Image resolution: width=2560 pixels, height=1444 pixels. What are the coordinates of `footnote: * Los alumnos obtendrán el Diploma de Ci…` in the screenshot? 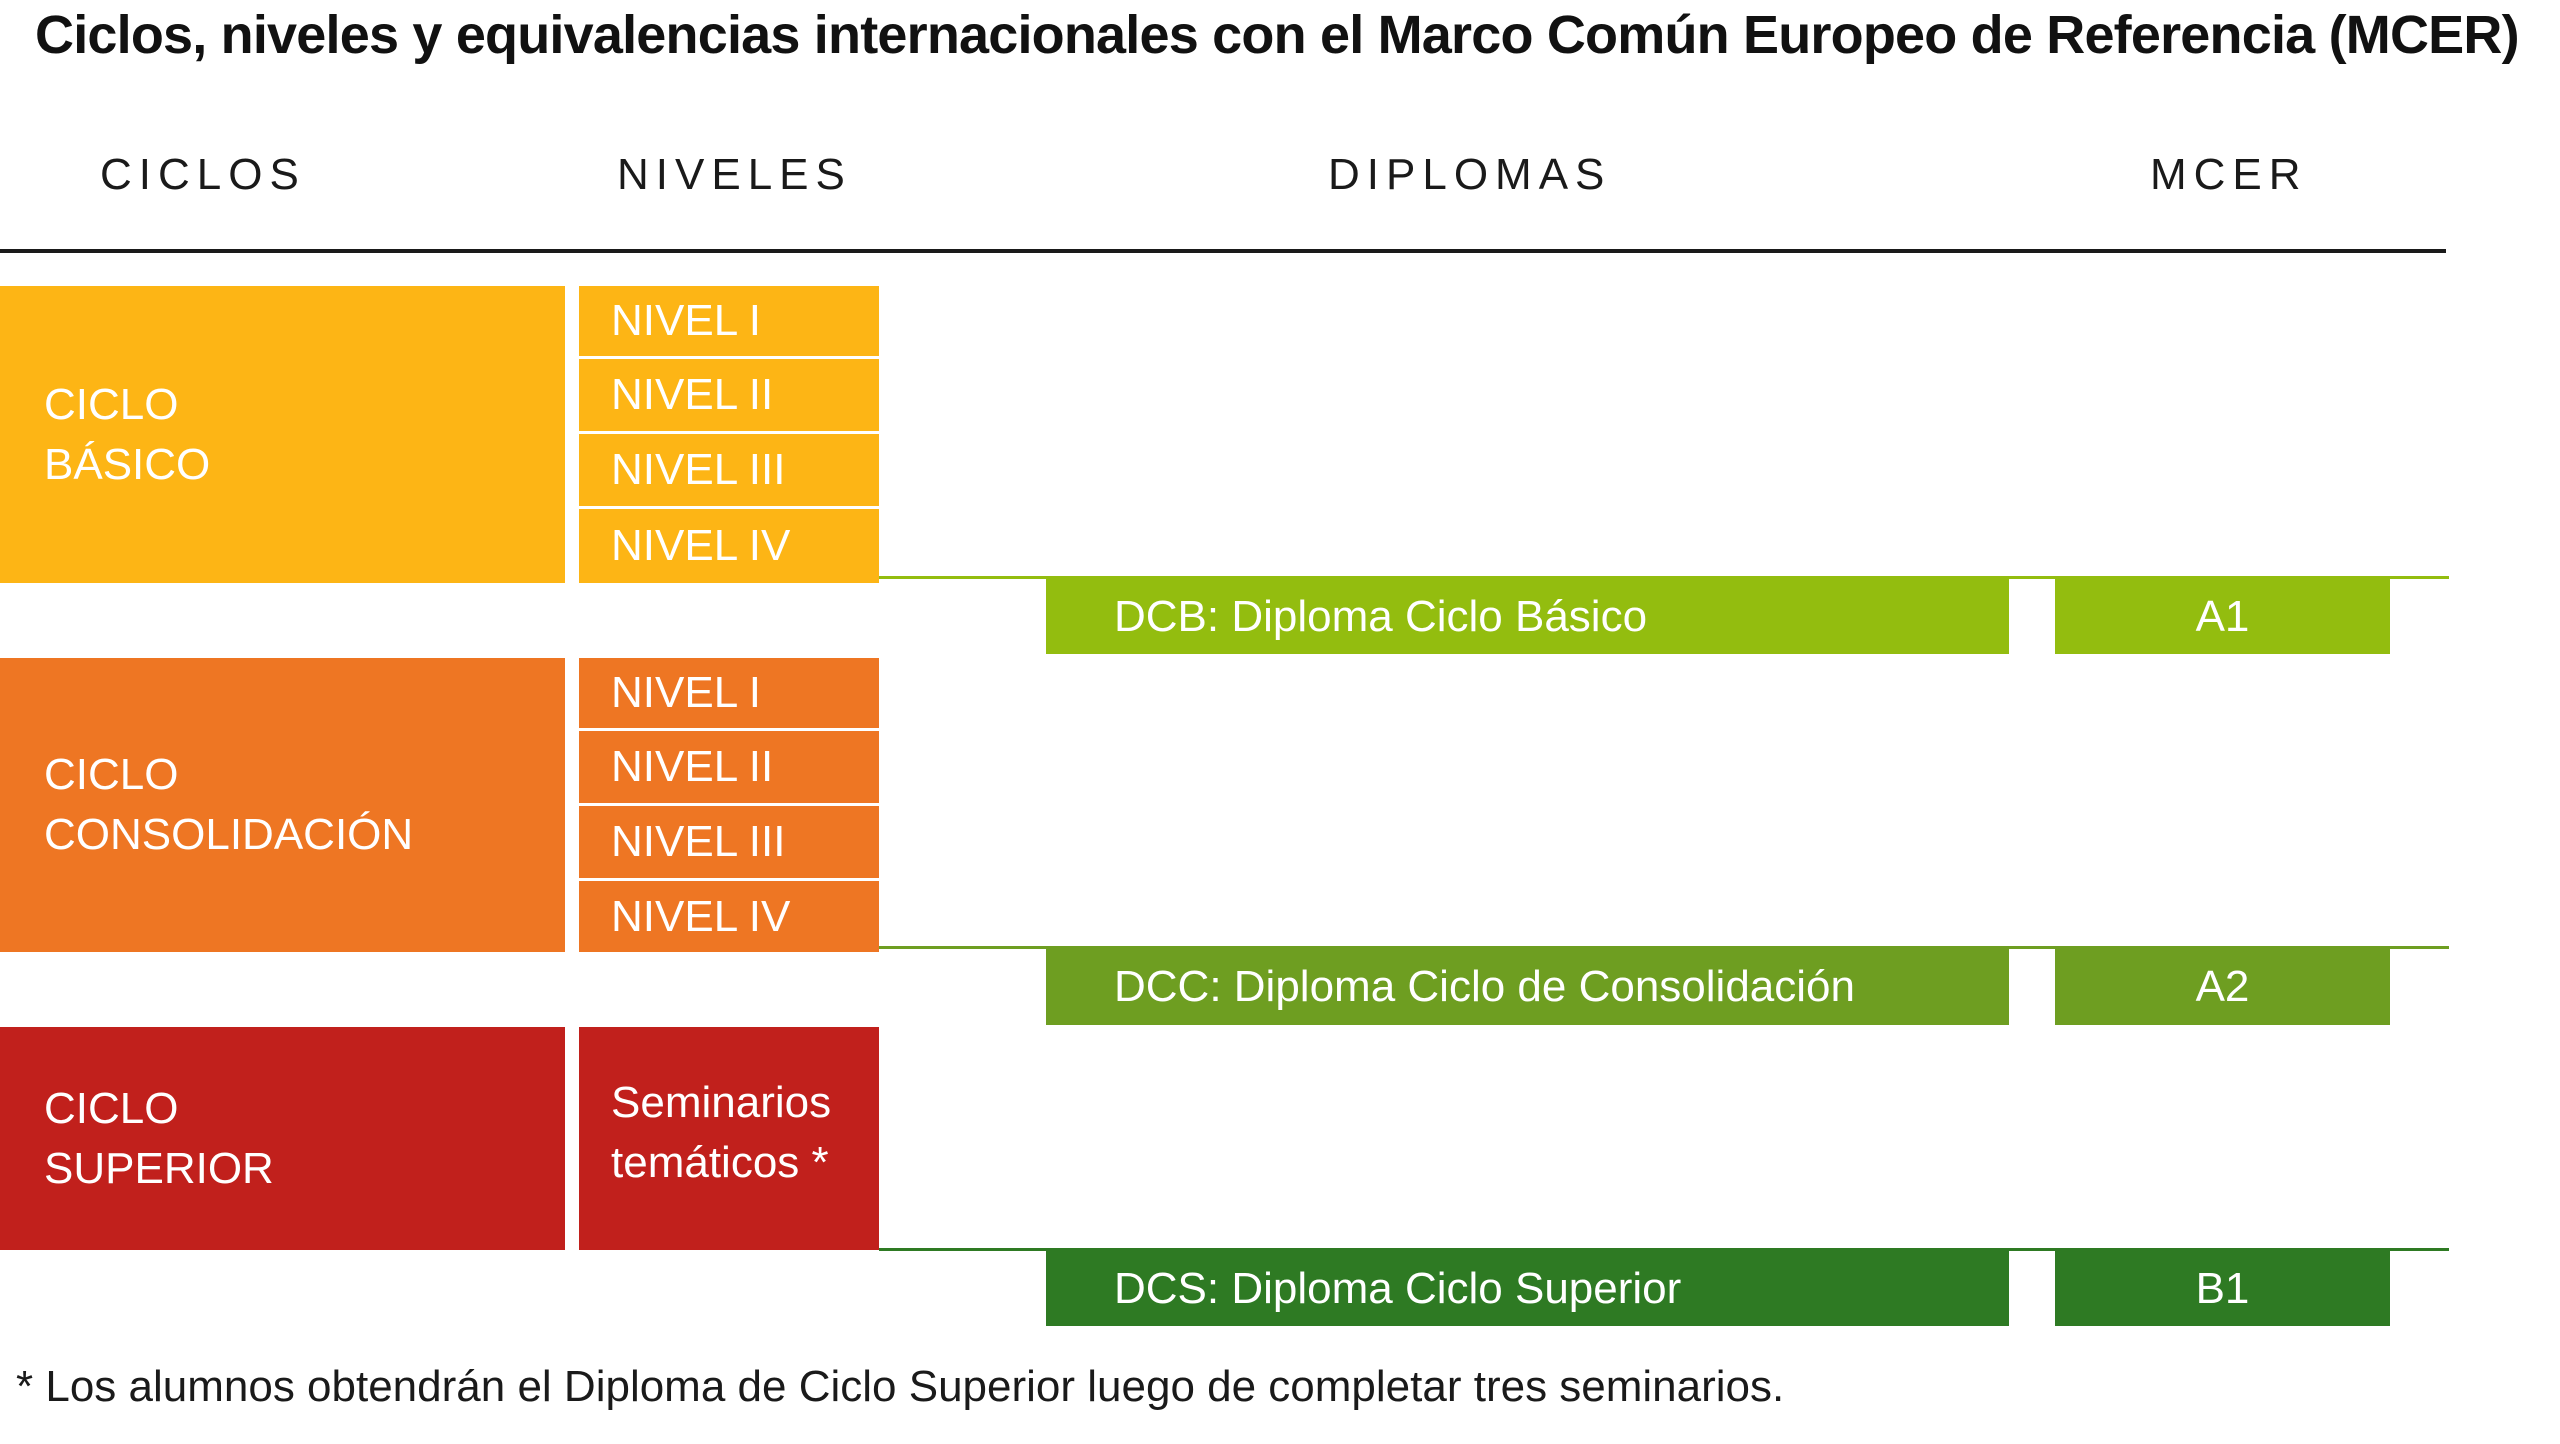 It's located at (900, 1386).